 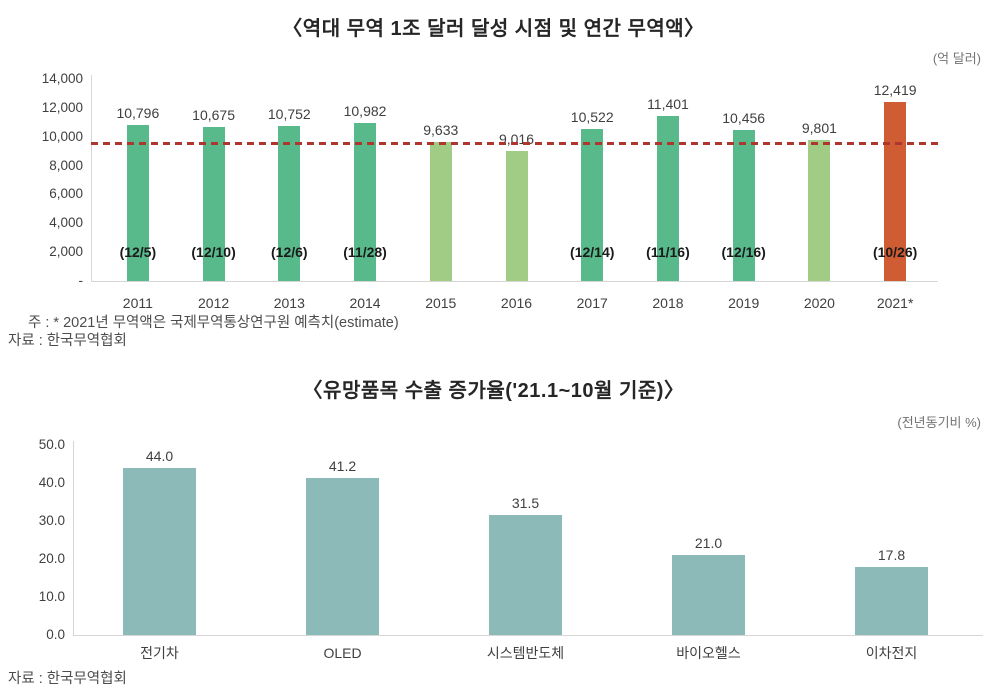 I want to click on export-x-tick-label: 이차전지, so click(x=891, y=653).